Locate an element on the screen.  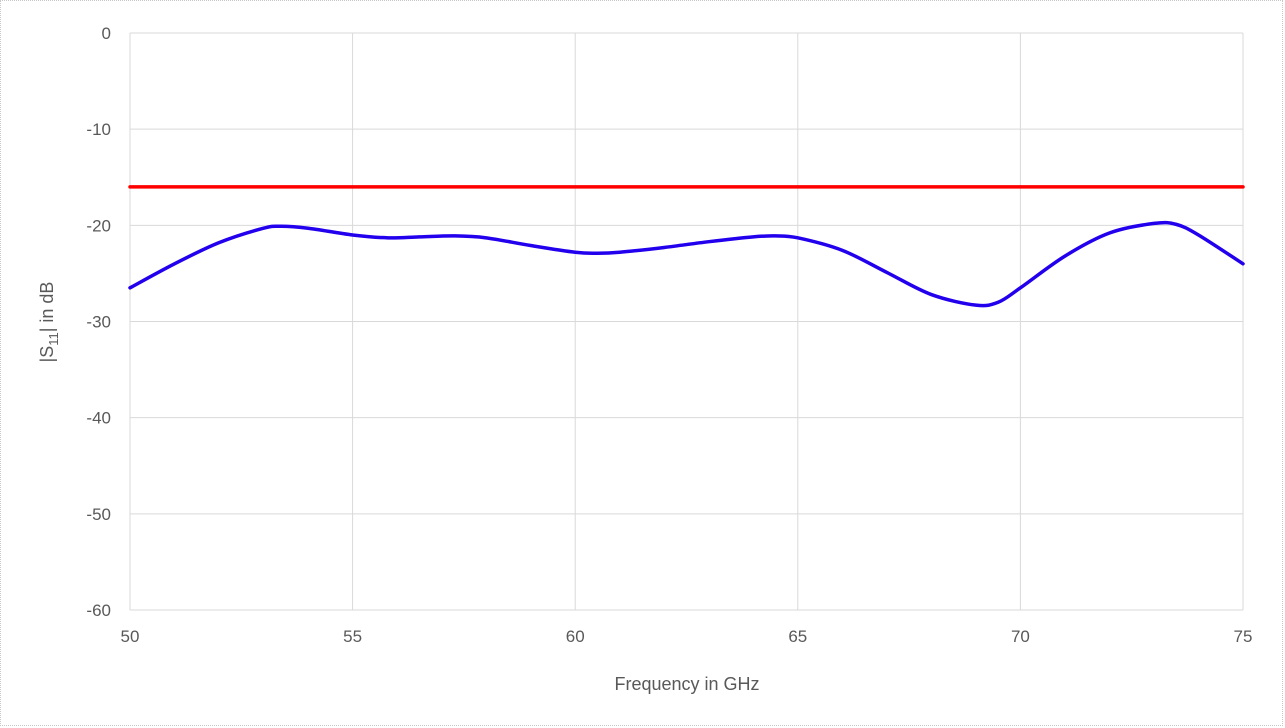
x-tick-label: 70 is located at coordinates (1020, 636).